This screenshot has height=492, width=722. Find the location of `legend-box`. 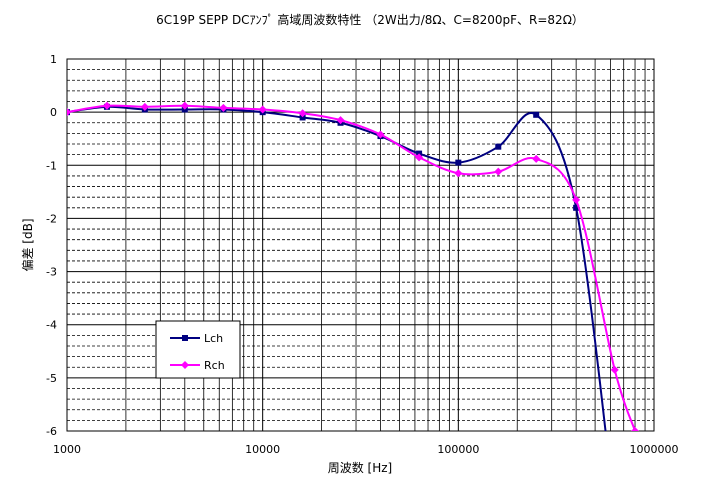

legend-box is located at coordinates (198, 349).